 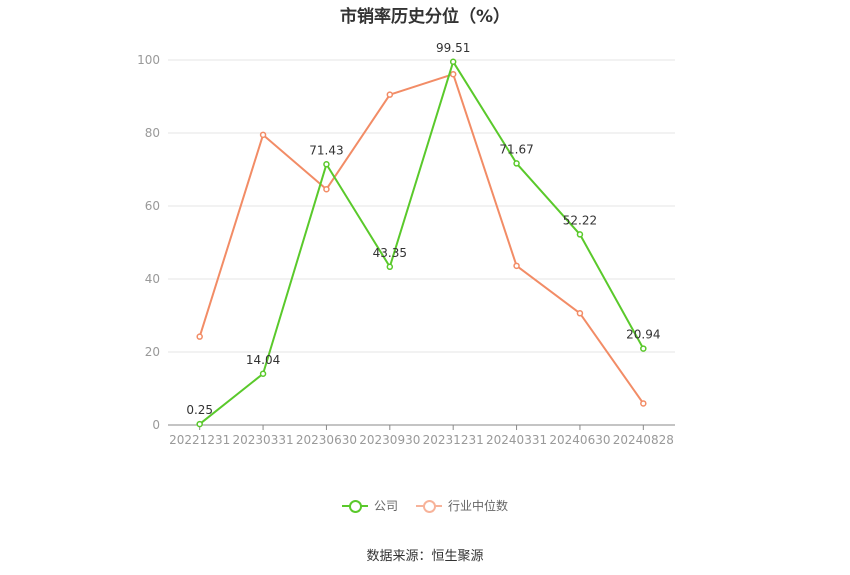 What do you see at coordinates (369, 505) in the screenshot?
I see `legend-item-company: 公司` at bounding box center [369, 505].